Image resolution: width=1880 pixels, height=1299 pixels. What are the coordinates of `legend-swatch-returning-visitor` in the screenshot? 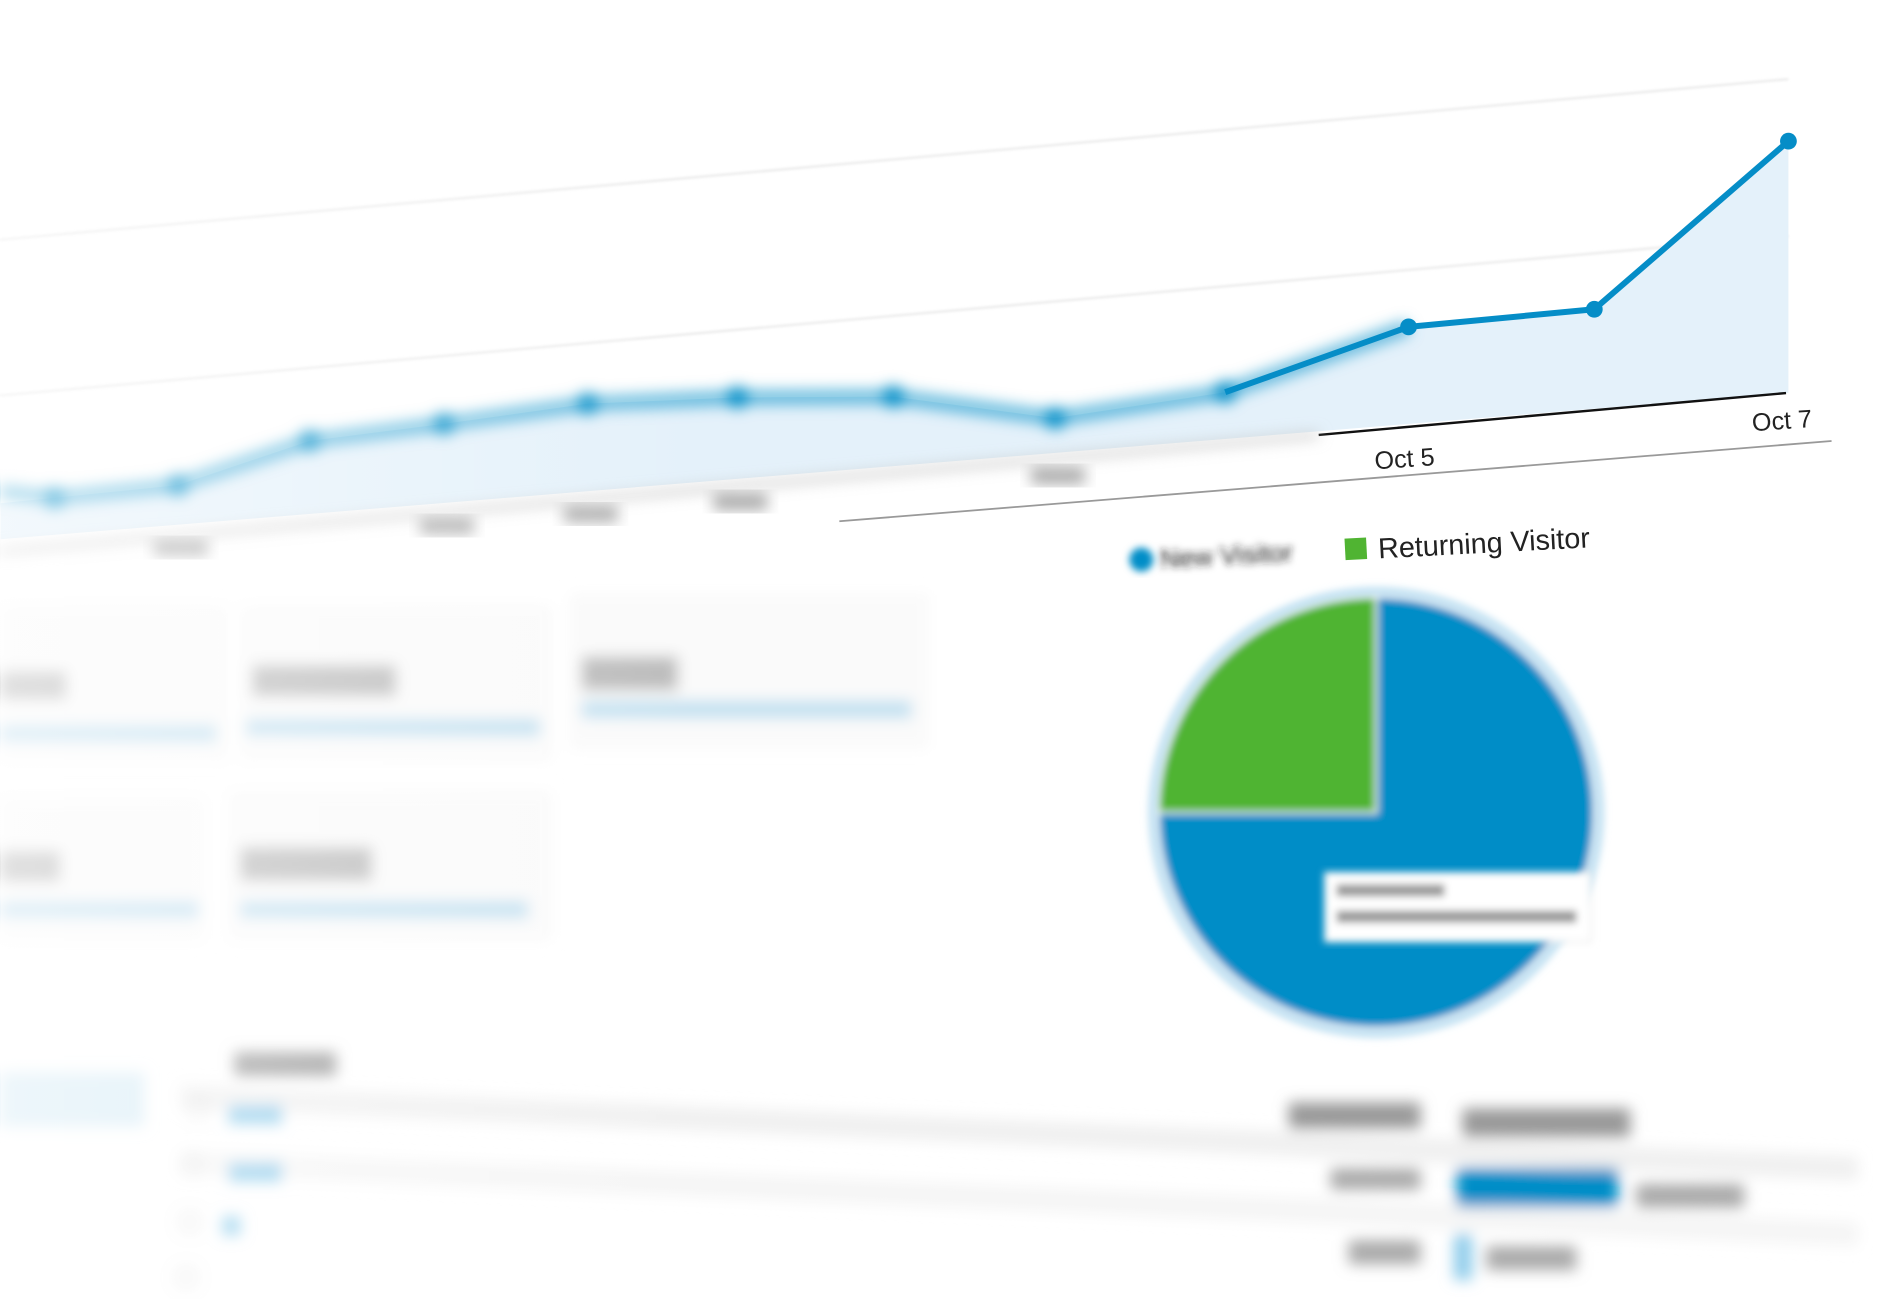 It's located at (1356, 549).